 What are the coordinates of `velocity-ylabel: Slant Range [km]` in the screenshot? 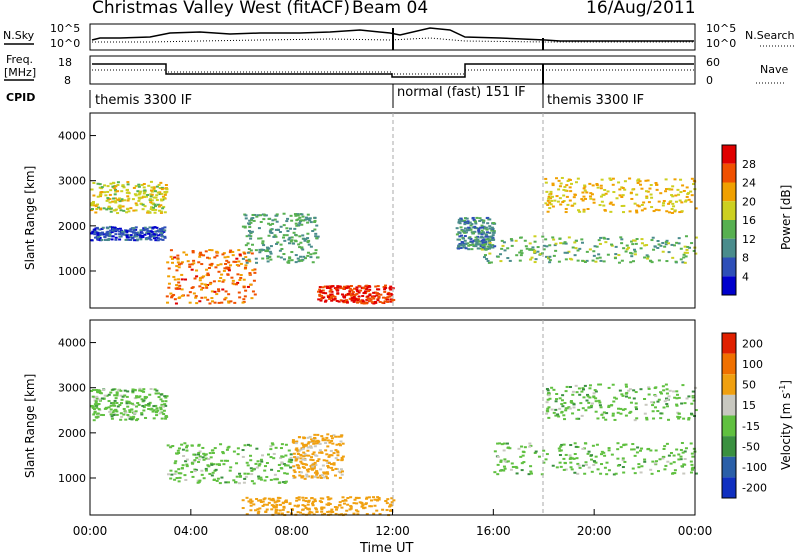 It's located at (30, 426).